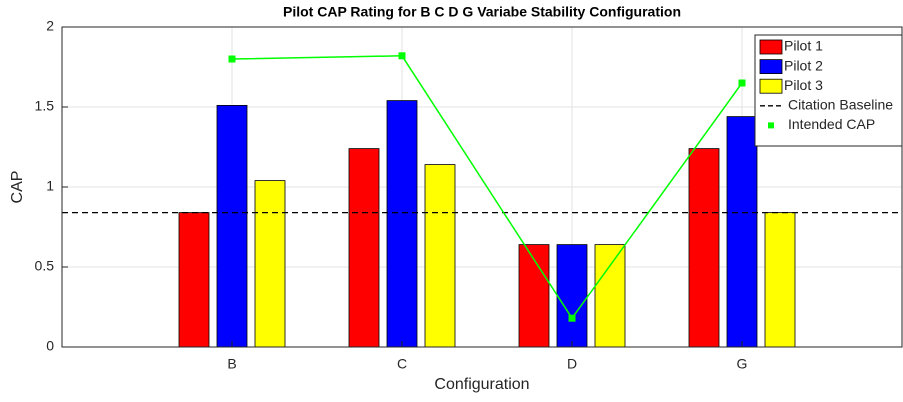 This screenshot has width=903, height=402. What do you see at coordinates (572, 364) in the screenshot?
I see `x-tick-label: D` at bounding box center [572, 364].